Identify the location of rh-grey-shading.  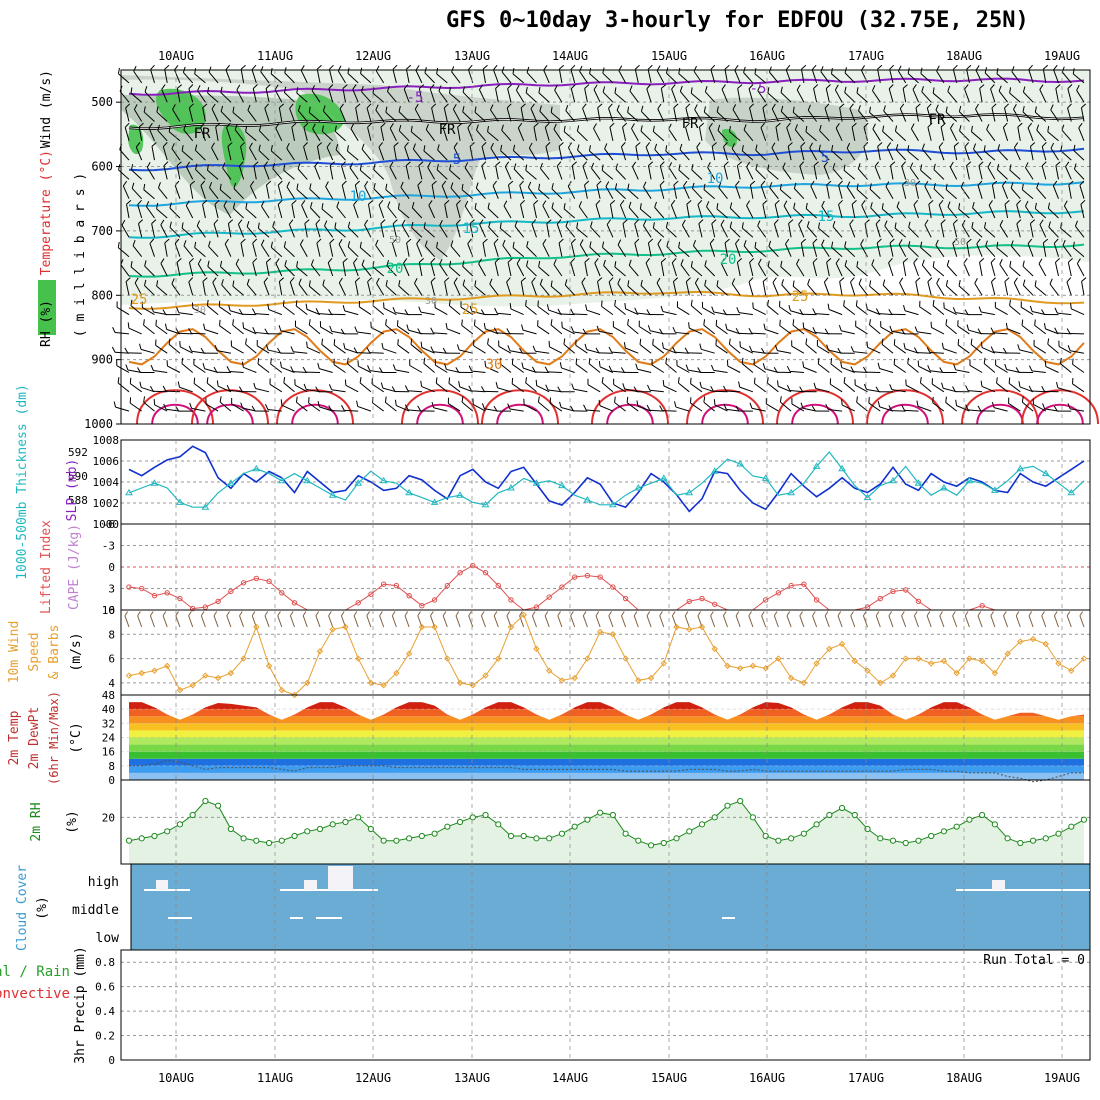
(340, 167).